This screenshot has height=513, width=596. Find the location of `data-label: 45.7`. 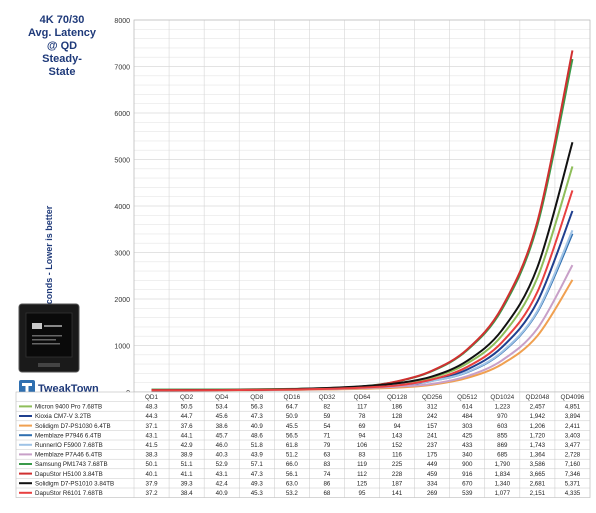

data-label: 45.7 is located at coordinates (222, 435).